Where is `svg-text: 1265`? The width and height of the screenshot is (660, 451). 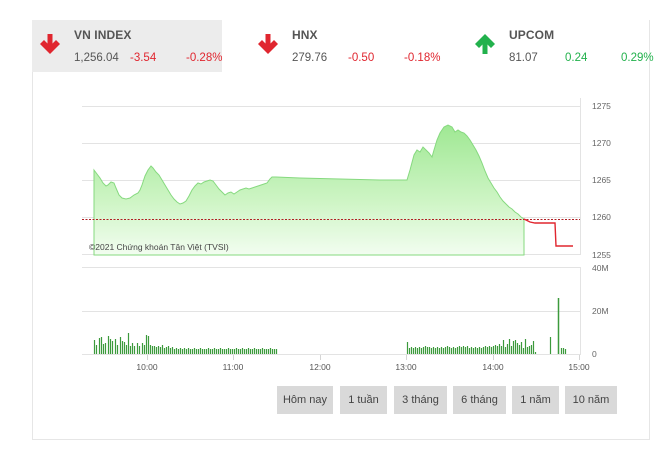 svg-text: 1265 is located at coordinates (601, 180).